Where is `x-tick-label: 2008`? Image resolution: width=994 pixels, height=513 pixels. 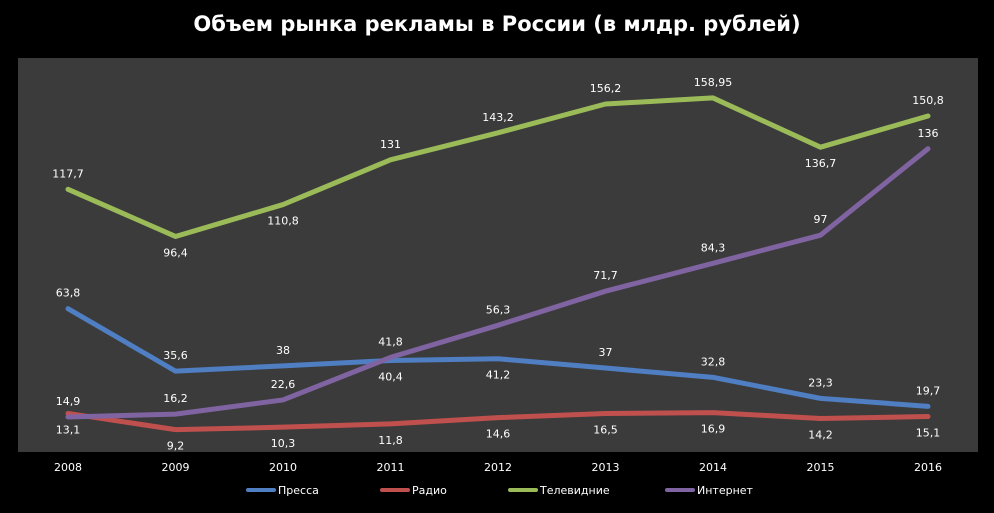 x-tick-label: 2008 is located at coordinates (68, 467).